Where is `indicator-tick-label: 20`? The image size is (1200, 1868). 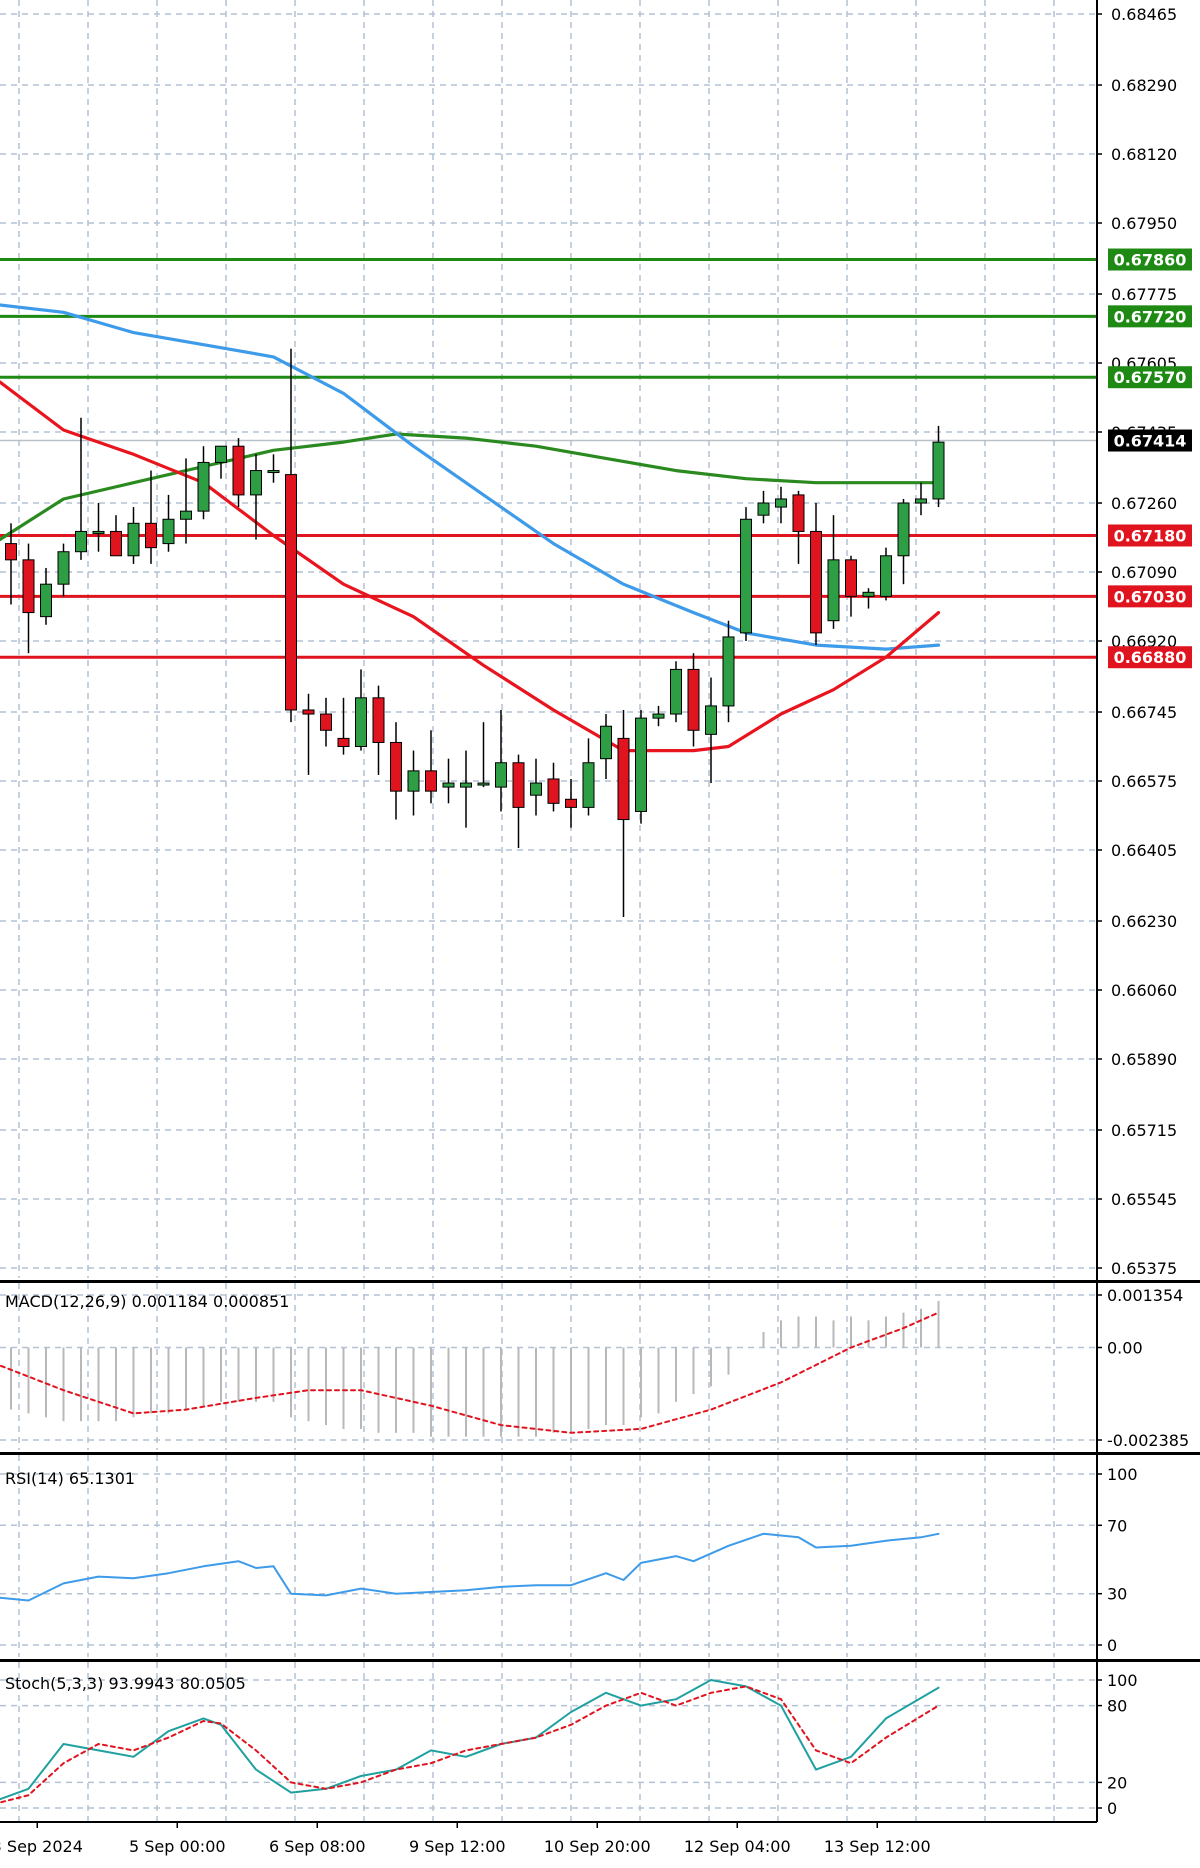
indicator-tick-label: 20 is located at coordinates (1117, 1782).